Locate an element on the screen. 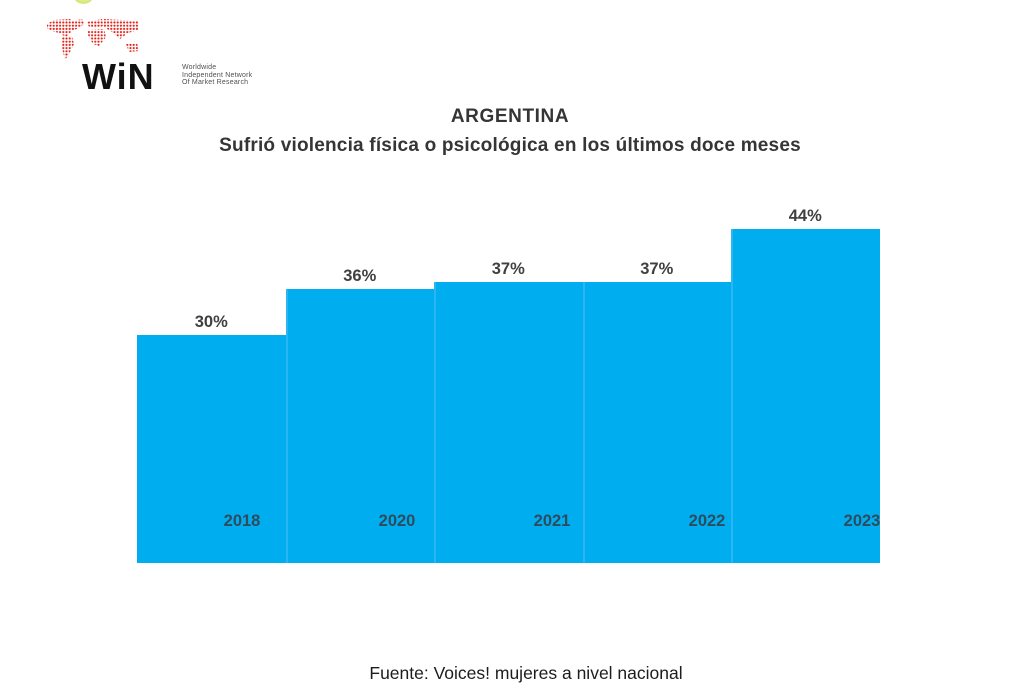  value-label-2023: 44% is located at coordinates (805, 215).